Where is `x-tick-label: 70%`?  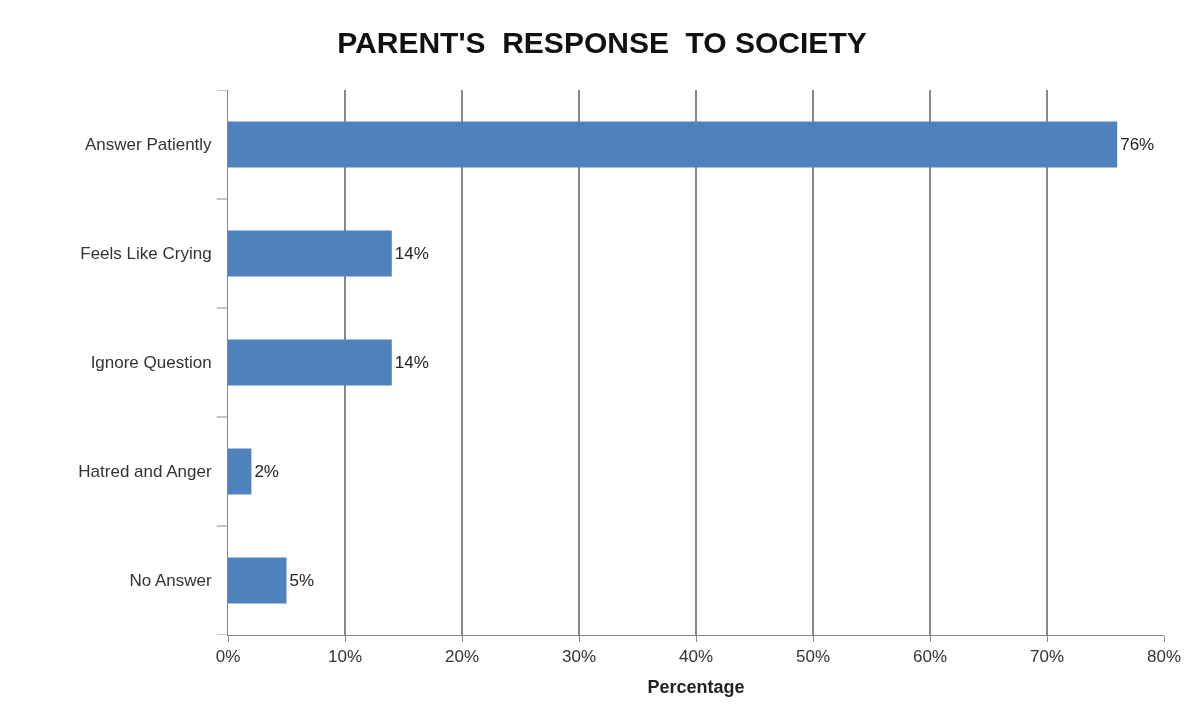 x-tick-label: 70% is located at coordinates (1047, 657).